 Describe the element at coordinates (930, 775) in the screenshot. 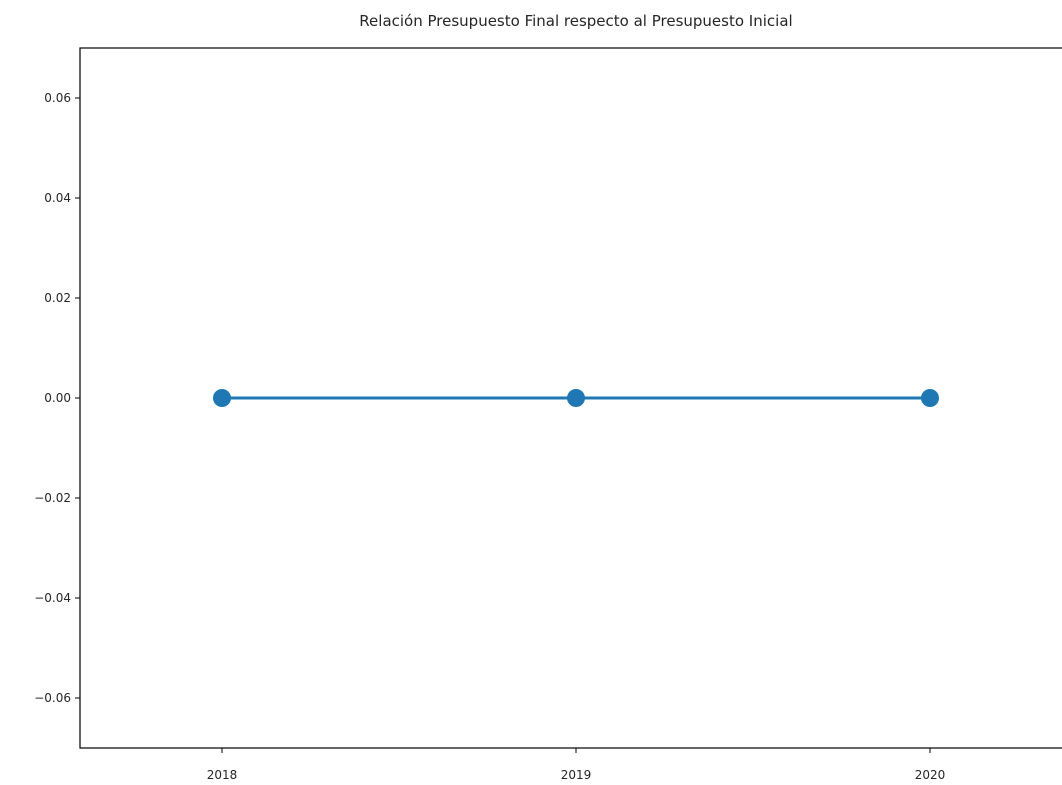

I see `x-tick-label: 2020` at that location.